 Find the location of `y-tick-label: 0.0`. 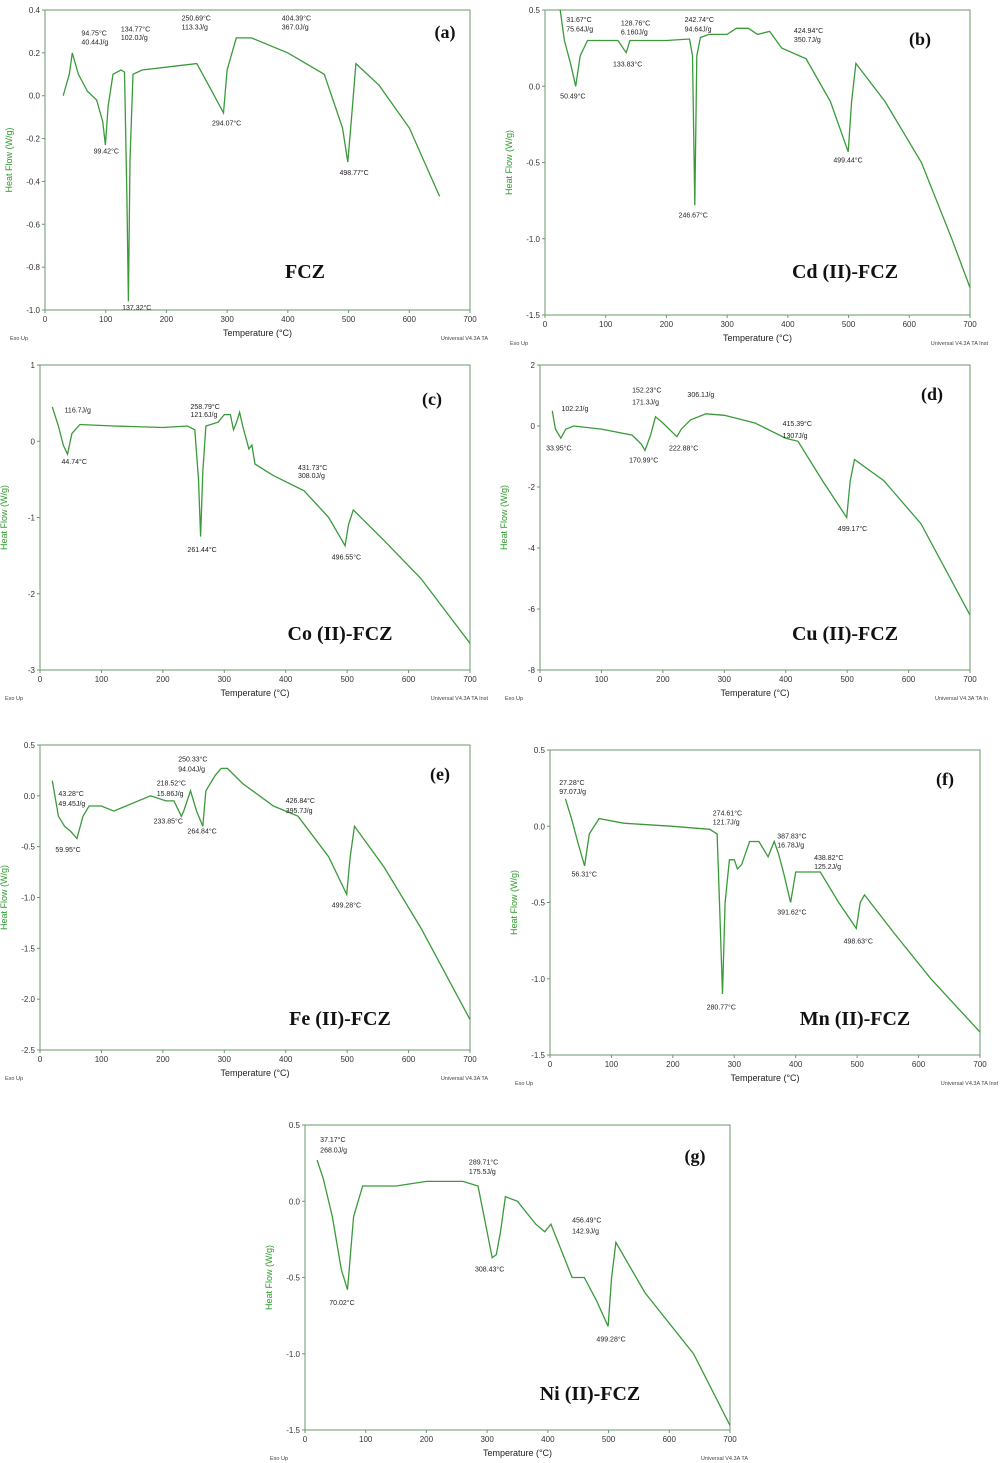

y-tick-label: 0.0 is located at coordinates (540, 826).